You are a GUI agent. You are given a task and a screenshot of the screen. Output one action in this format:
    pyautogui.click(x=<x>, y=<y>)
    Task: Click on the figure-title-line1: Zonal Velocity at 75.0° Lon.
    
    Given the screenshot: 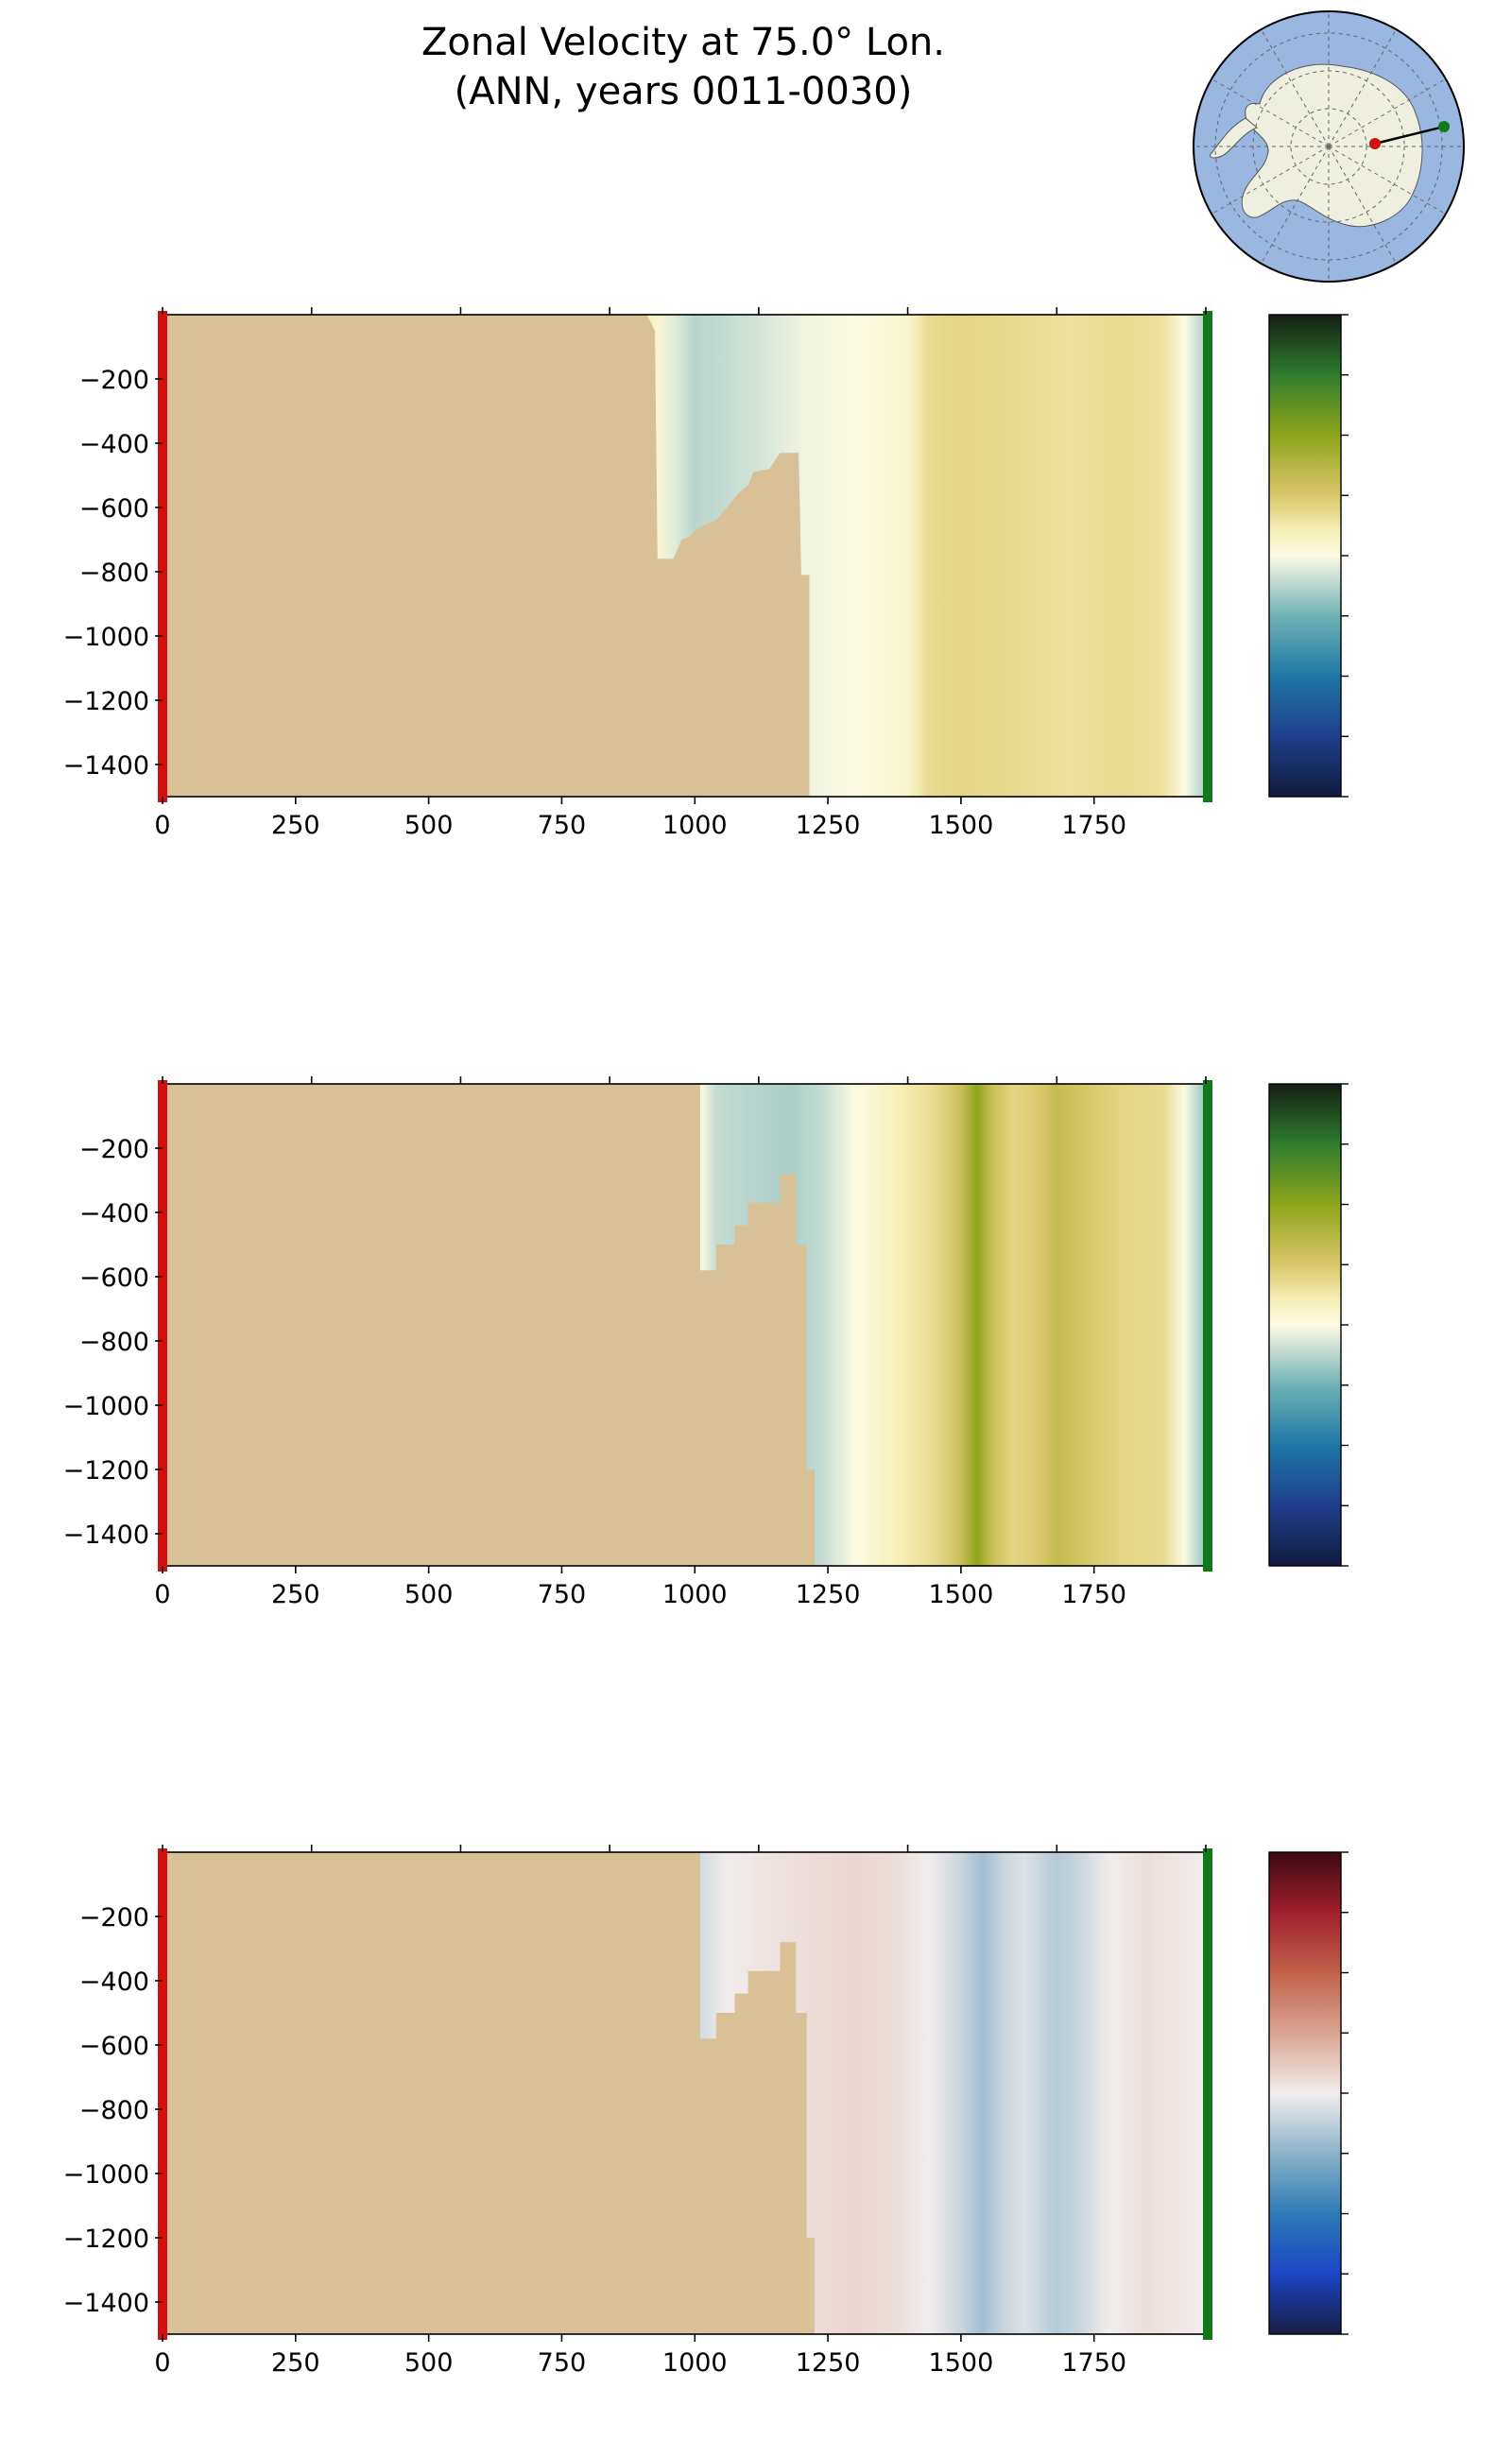 What is the action you would take?
    pyautogui.click(x=683, y=42)
    